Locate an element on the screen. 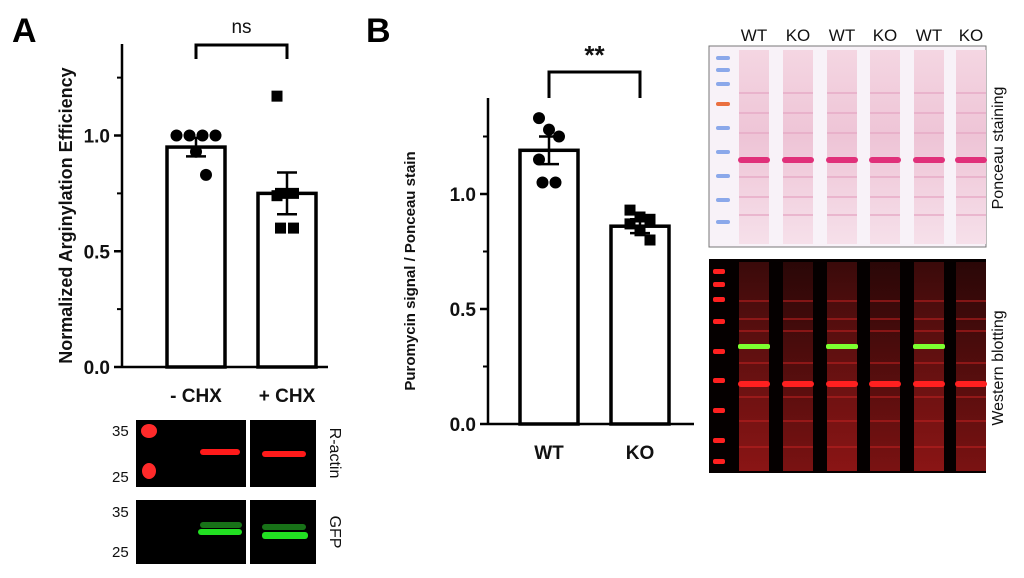 The height and width of the screenshot is (578, 1024). western-lanes is located at coordinates (850, 366).